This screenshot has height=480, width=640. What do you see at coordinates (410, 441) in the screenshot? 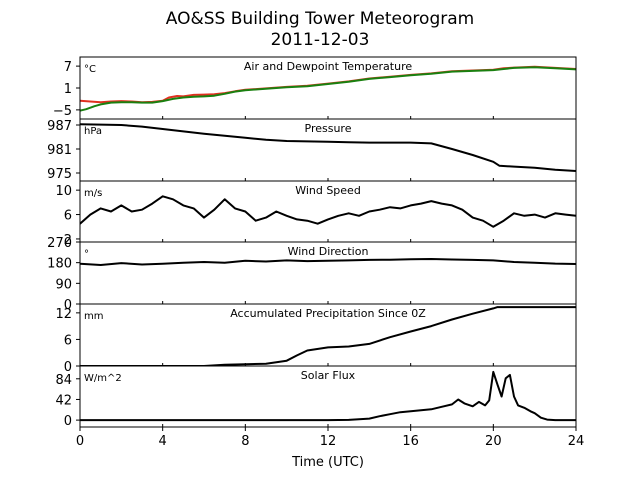
I see `x-tick-label: 16` at bounding box center [410, 441].